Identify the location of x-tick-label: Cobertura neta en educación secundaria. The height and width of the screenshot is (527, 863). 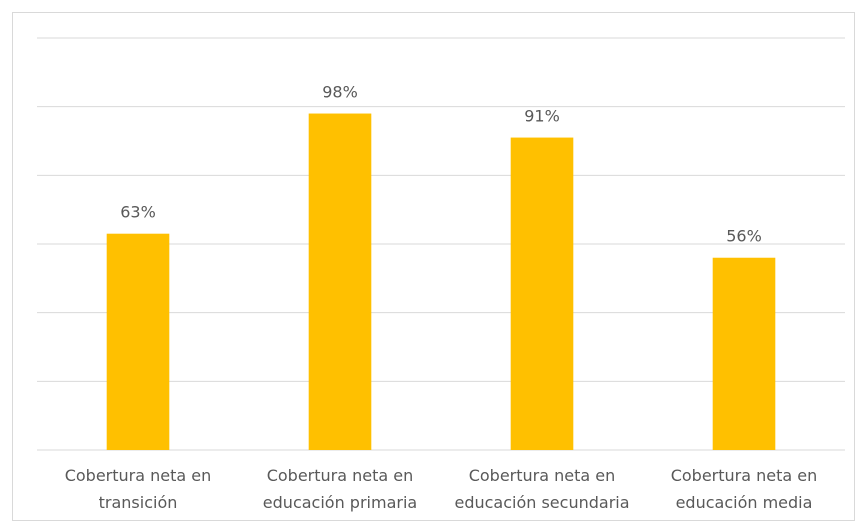
(542, 489).